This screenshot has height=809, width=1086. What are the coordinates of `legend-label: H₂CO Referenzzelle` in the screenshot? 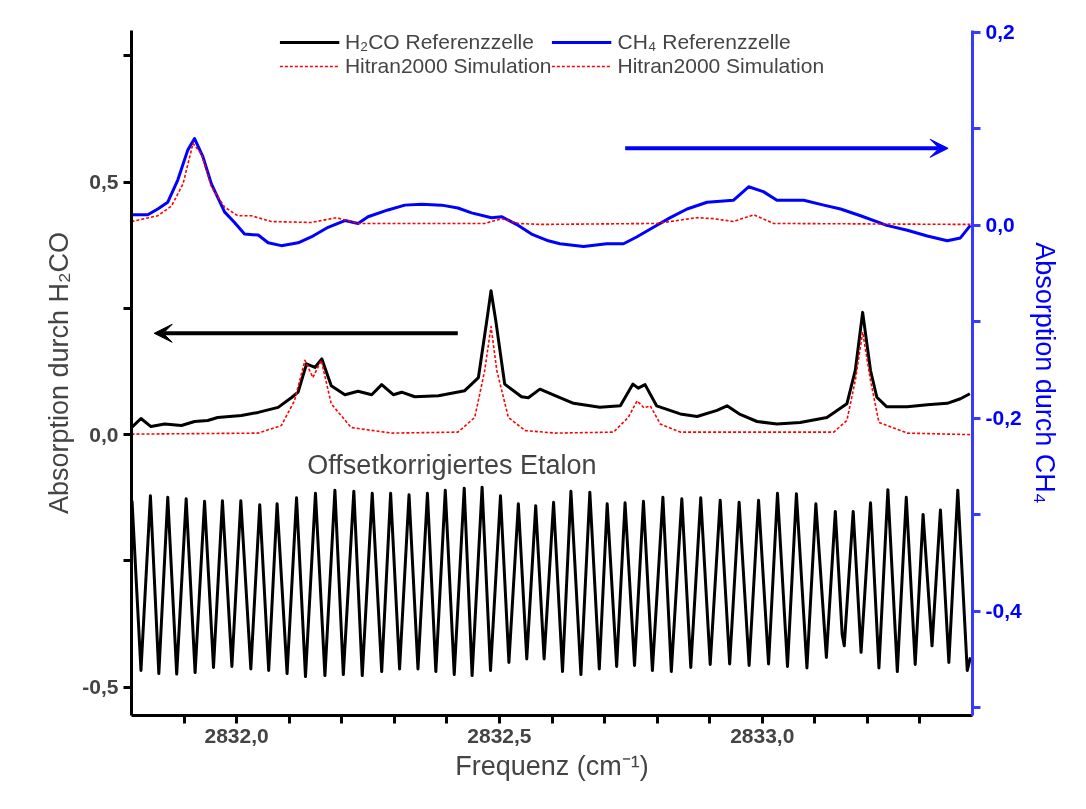 It's located at (439, 42).